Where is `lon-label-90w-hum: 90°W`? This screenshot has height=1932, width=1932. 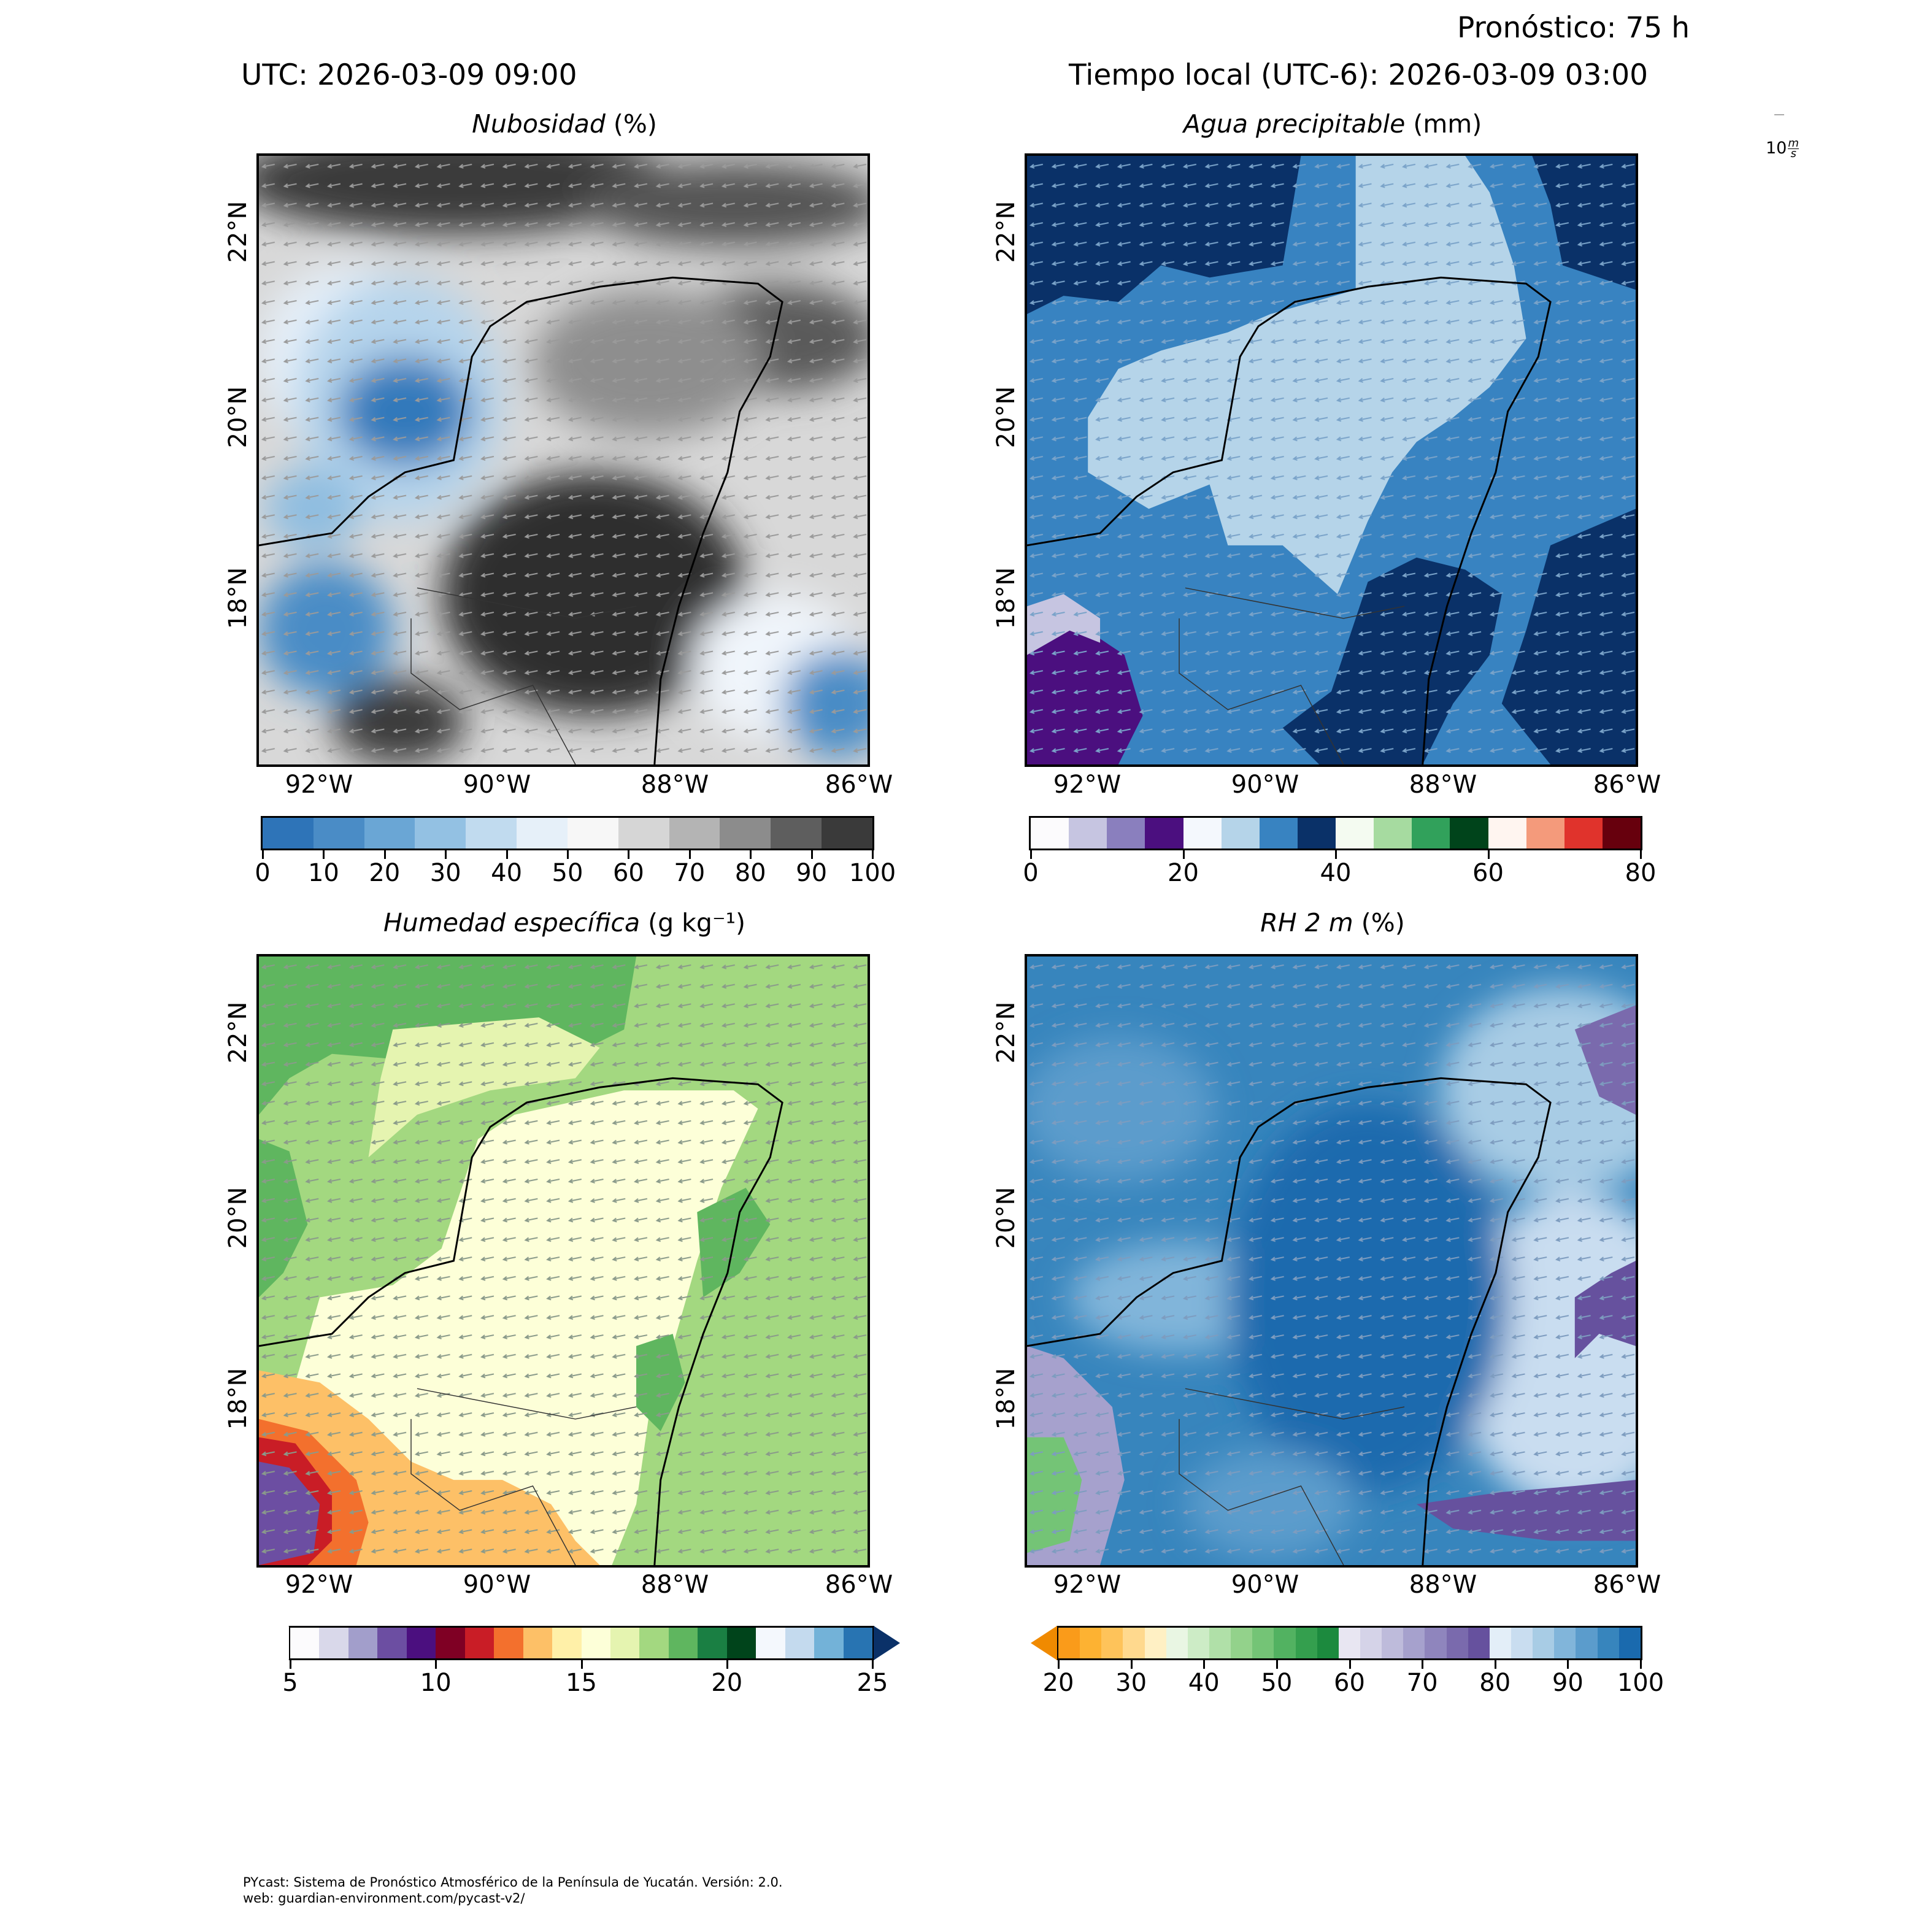
lon-label-90w-hum: 90°W is located at coordinates (497, 1585).